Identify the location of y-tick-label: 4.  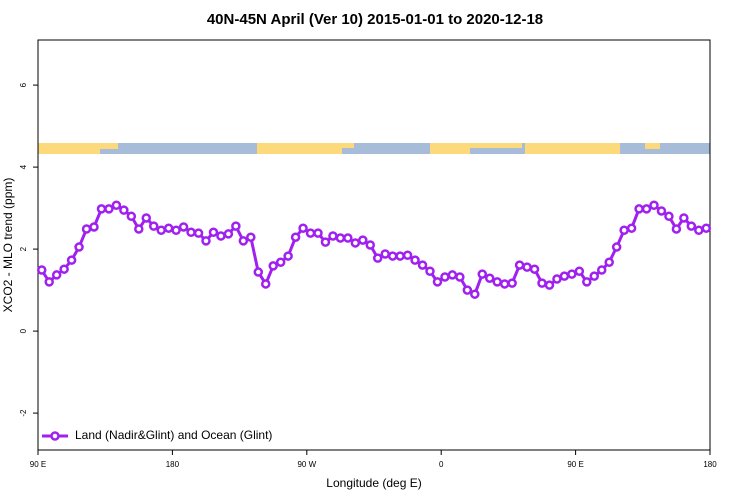
(23, 166).